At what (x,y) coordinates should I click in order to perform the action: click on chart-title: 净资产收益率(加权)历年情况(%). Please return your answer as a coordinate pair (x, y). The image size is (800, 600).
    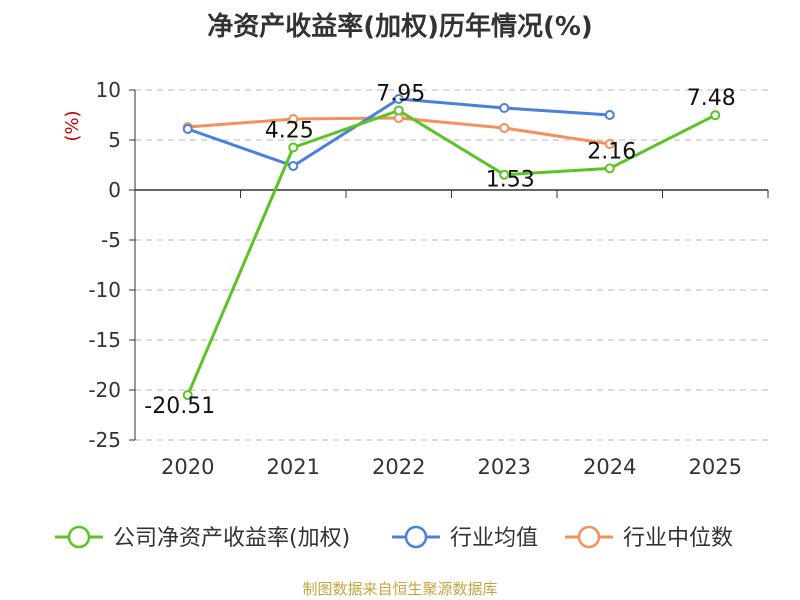
    Looking at the image, I should click on (400, 27).